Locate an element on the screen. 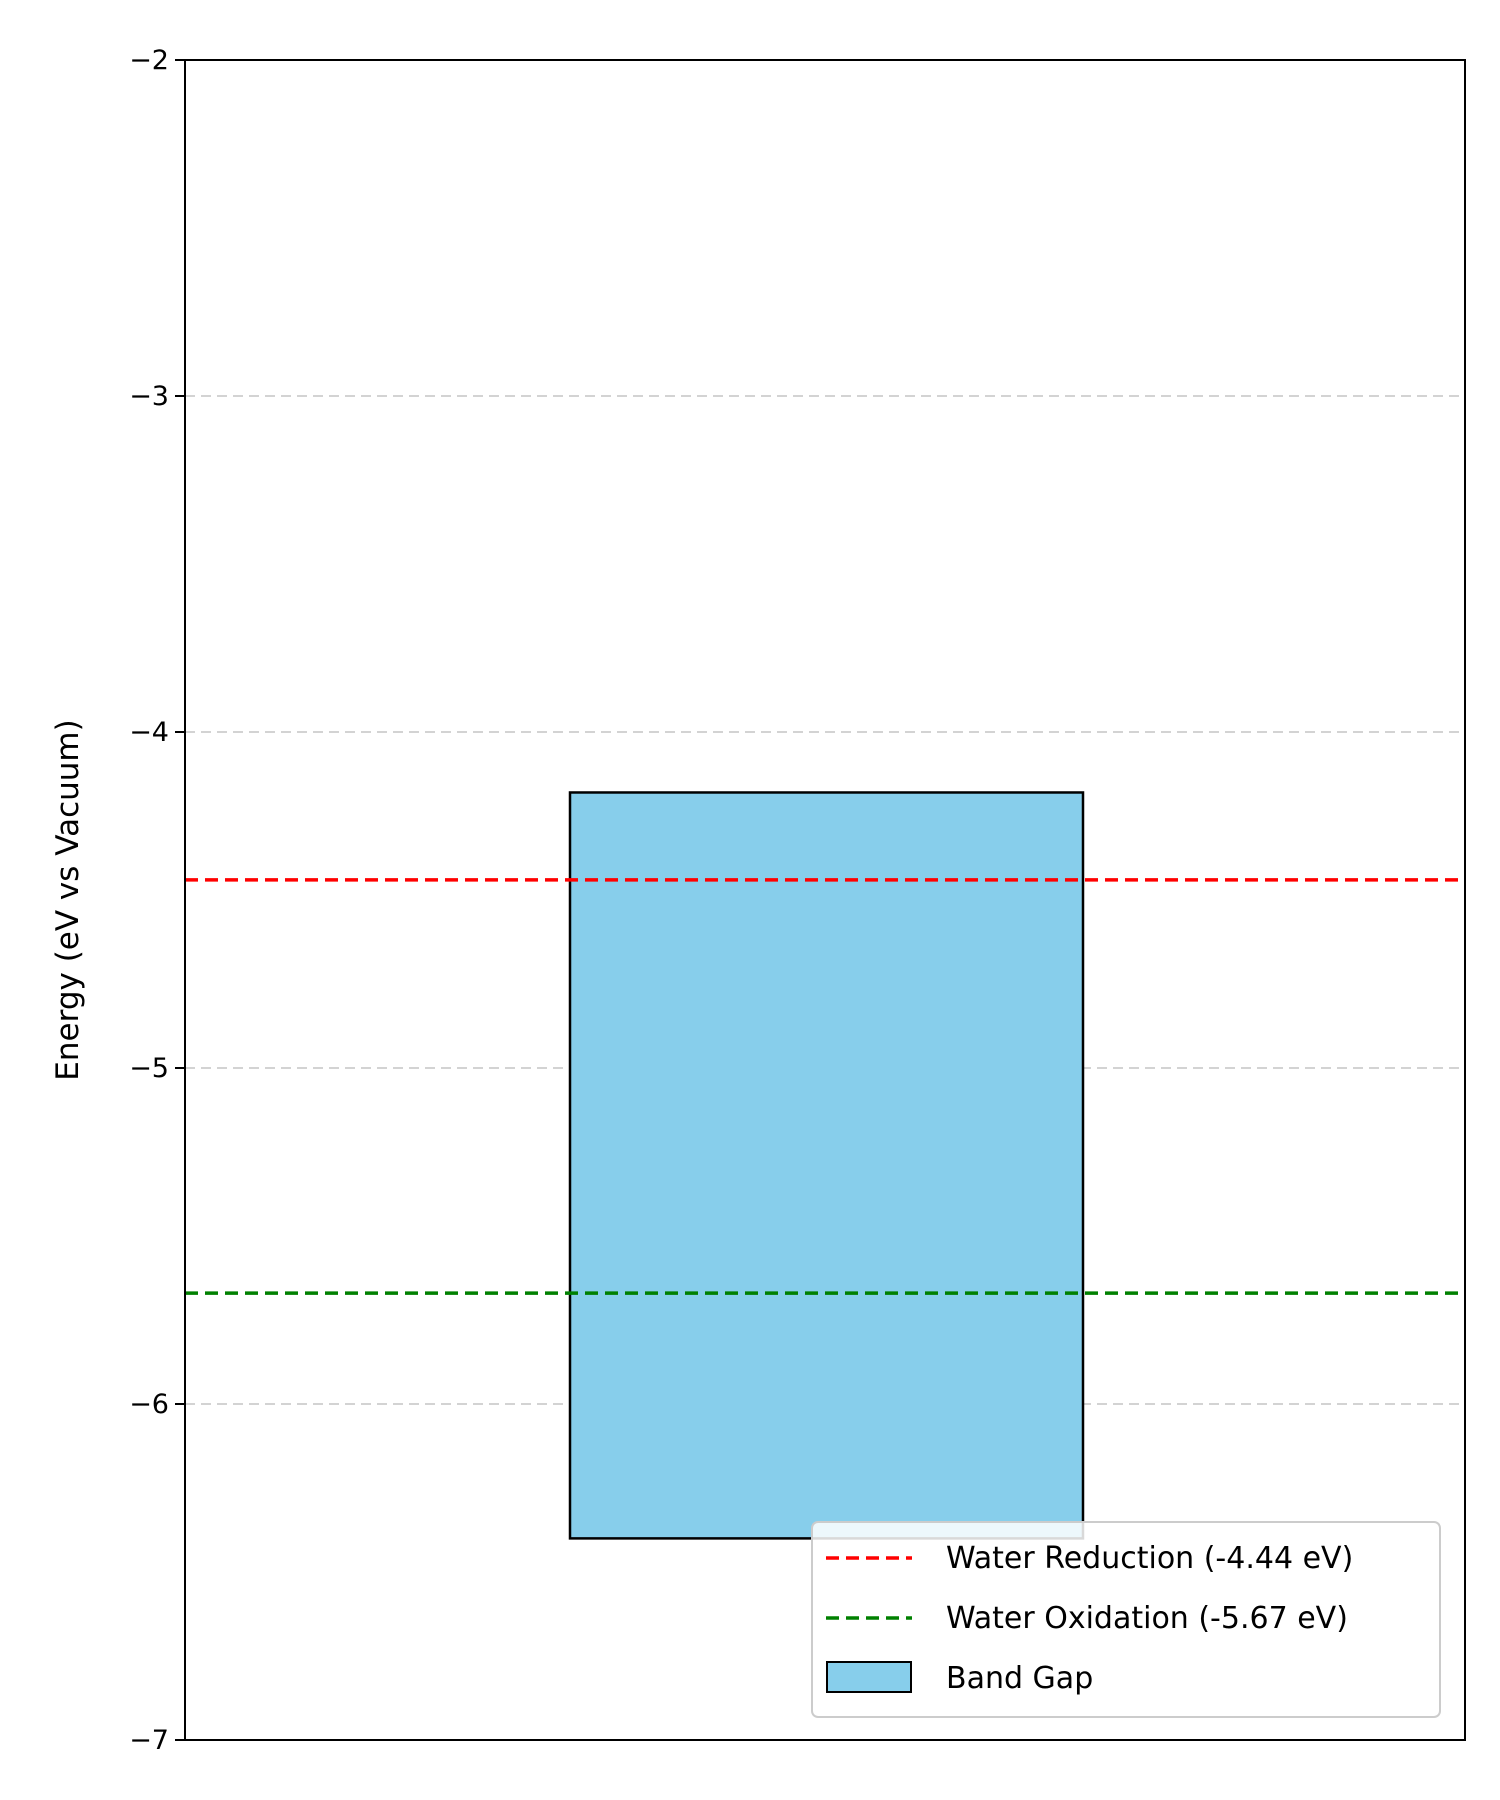 The height and width of the screenshot is (1800, 1500). y-tick-label: −3 is located at coordinates (149, 396).